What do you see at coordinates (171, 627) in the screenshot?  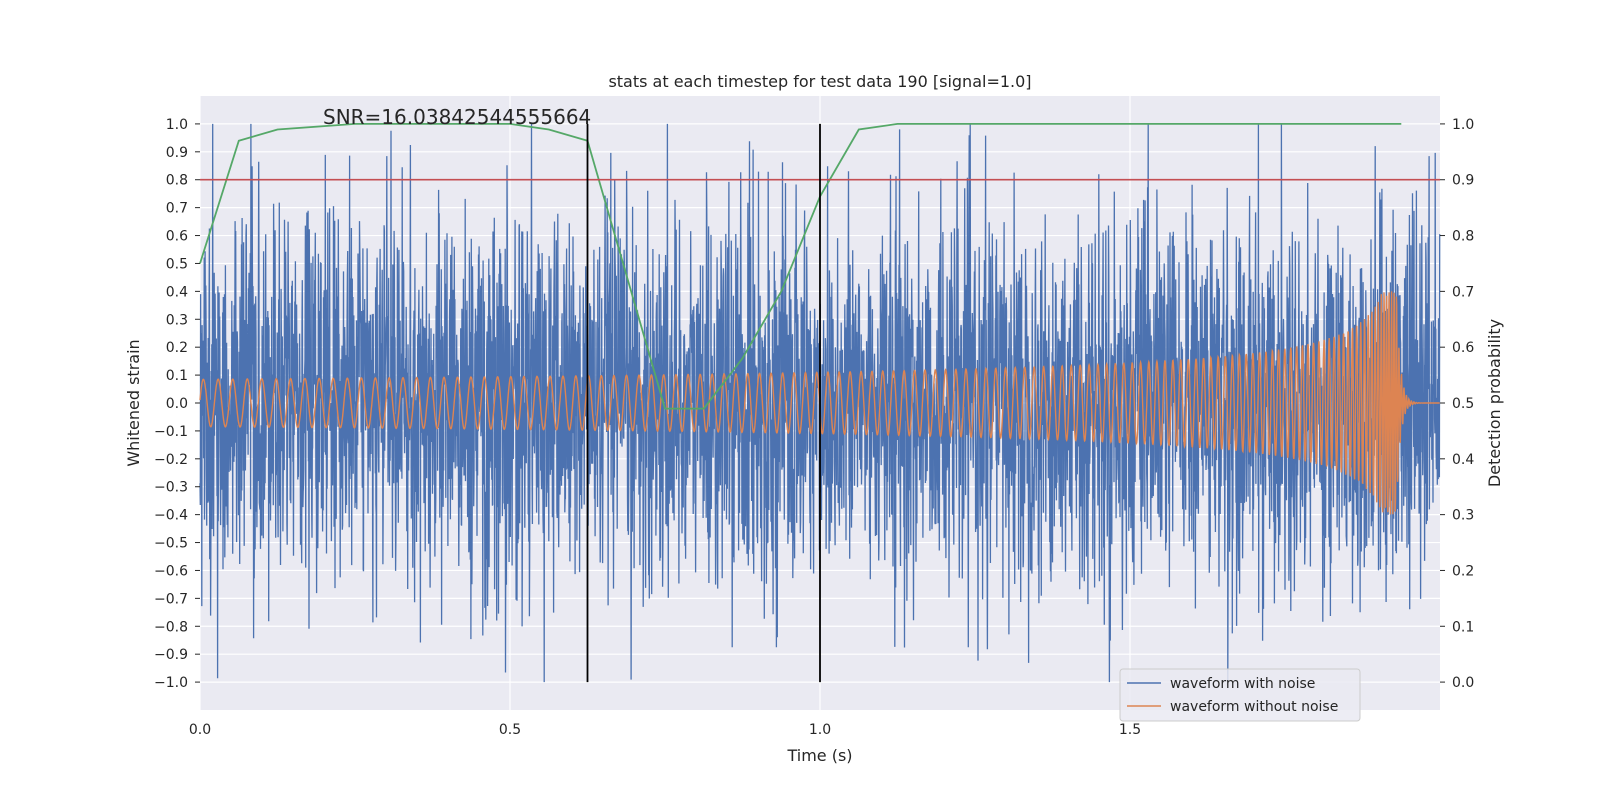 I see `y-tick-label: −0.8` at bounding box center [171, 627].